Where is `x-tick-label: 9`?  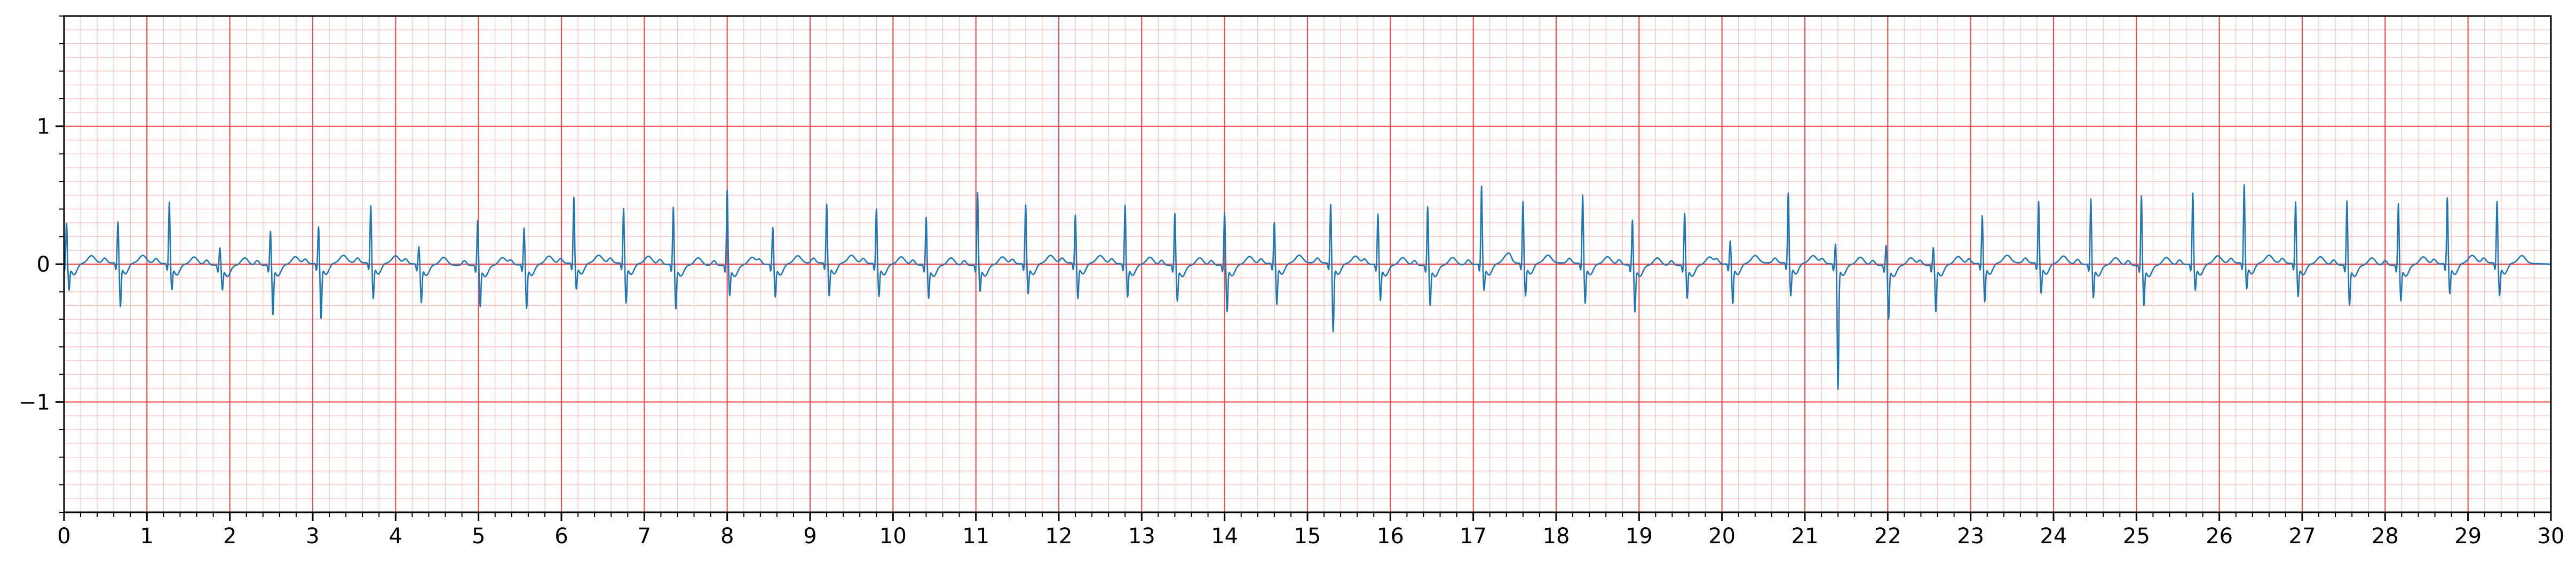 x-tick-label: 9 is located at coordinates (810, 536).